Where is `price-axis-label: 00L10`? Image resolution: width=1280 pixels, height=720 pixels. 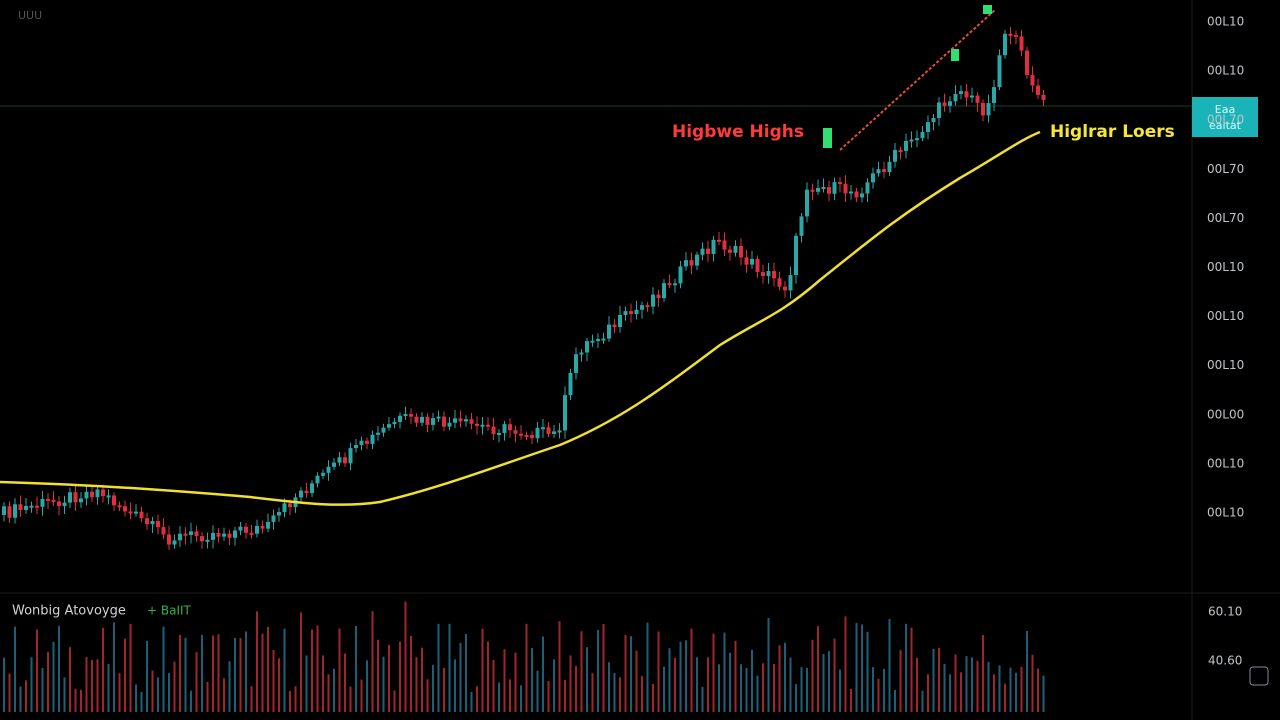
price-axis-label: 00L10 is located at coordinates (1225, 22).